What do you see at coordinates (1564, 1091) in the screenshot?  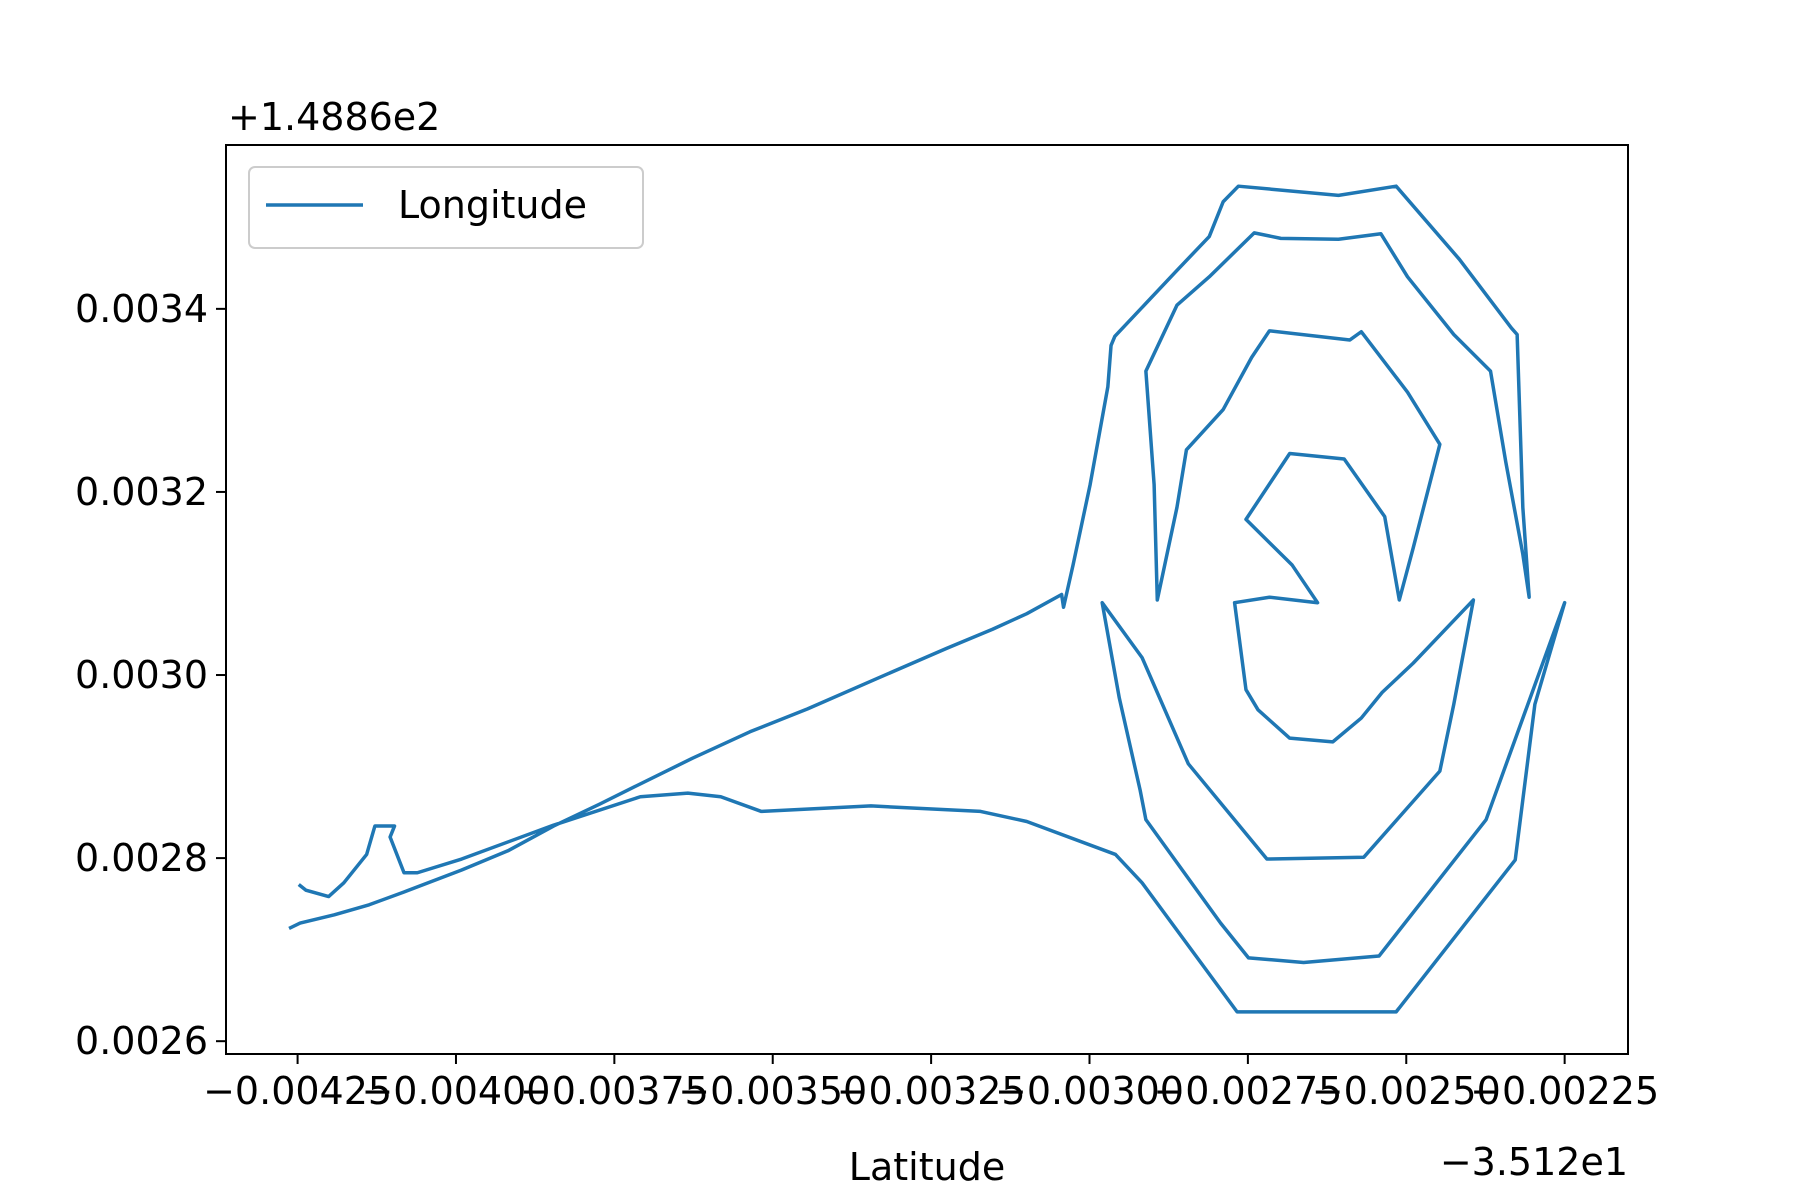 I see `x-tick-label: −0.00225` at bounding box center [1564, 1091].